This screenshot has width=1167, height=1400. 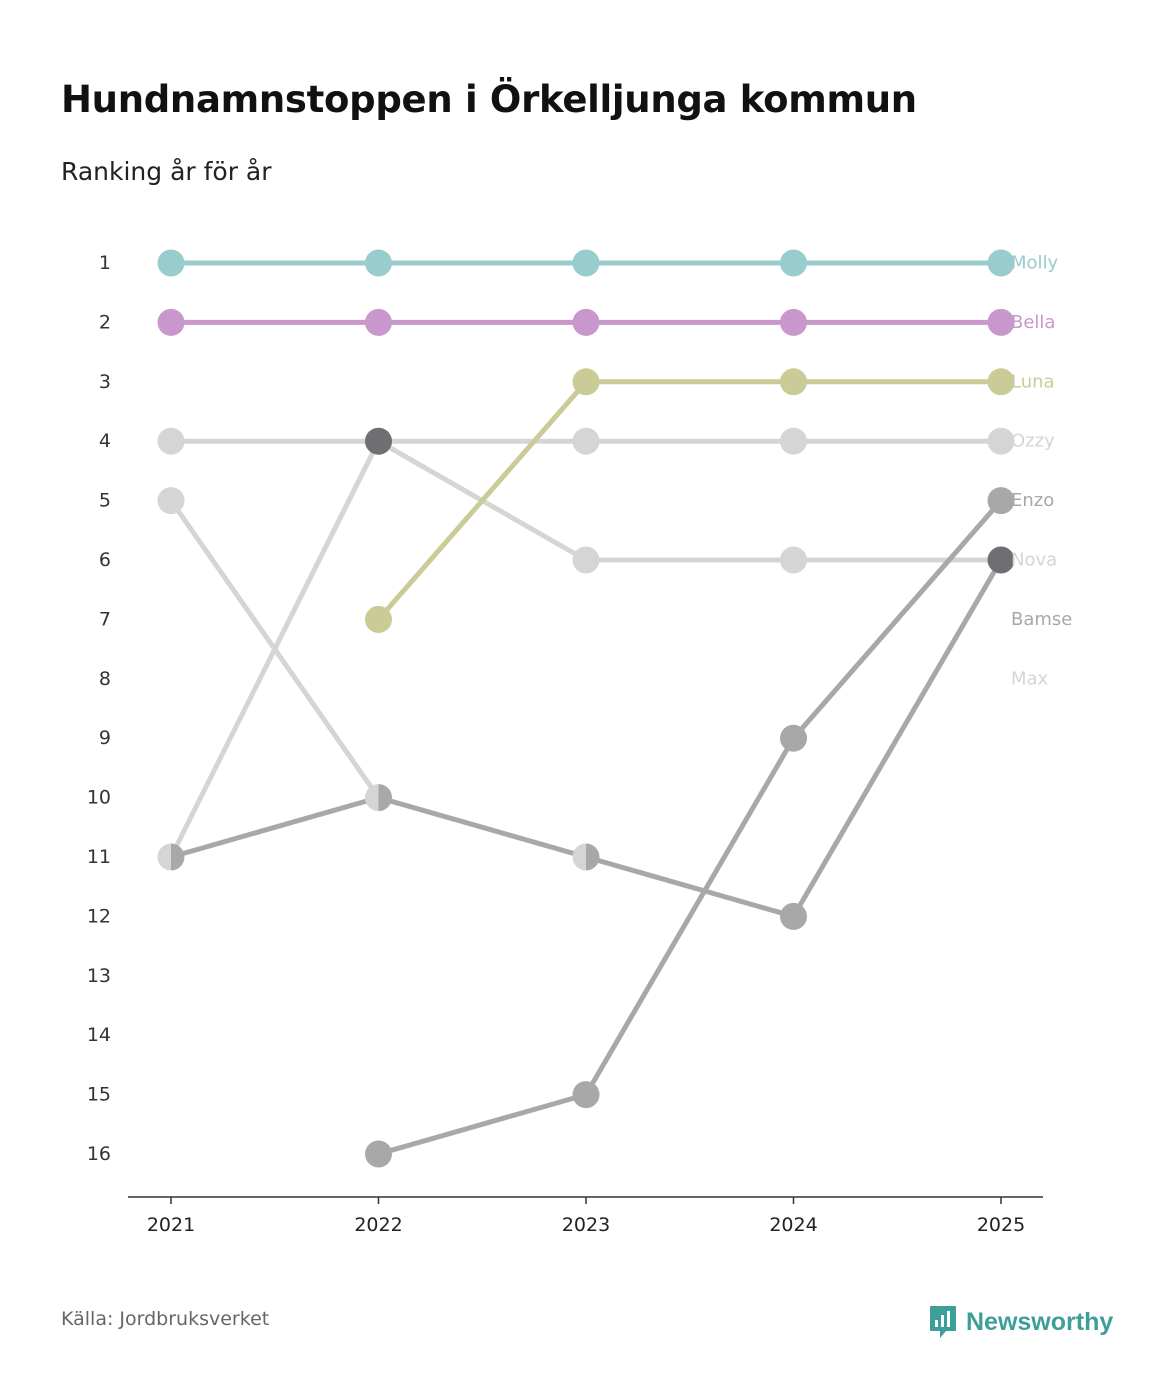 What do you see at coordinates (105, 679) in the screenshot?
I see `y-tick-label-8: 8` at bounding box center [105, 679].